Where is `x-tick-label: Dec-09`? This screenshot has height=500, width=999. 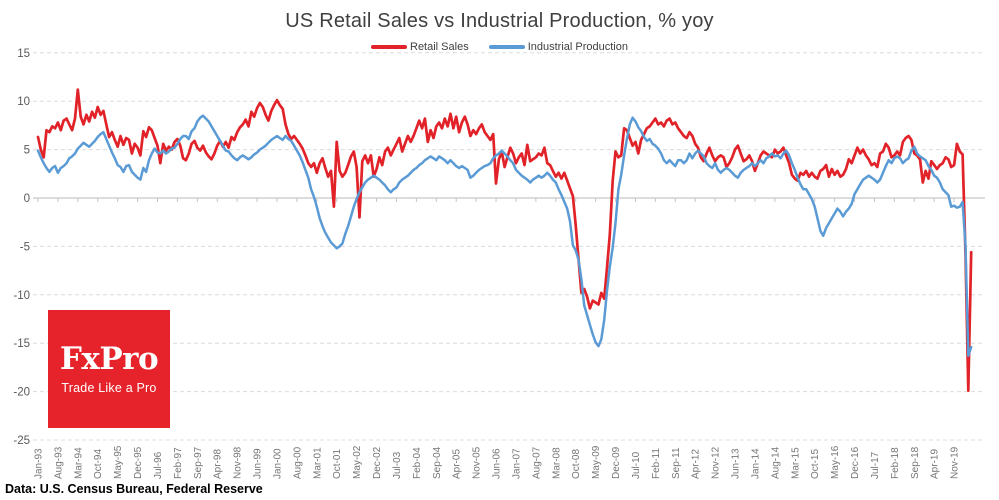
x-tick-label: Dec-09 is located at coordinates (616, 462).